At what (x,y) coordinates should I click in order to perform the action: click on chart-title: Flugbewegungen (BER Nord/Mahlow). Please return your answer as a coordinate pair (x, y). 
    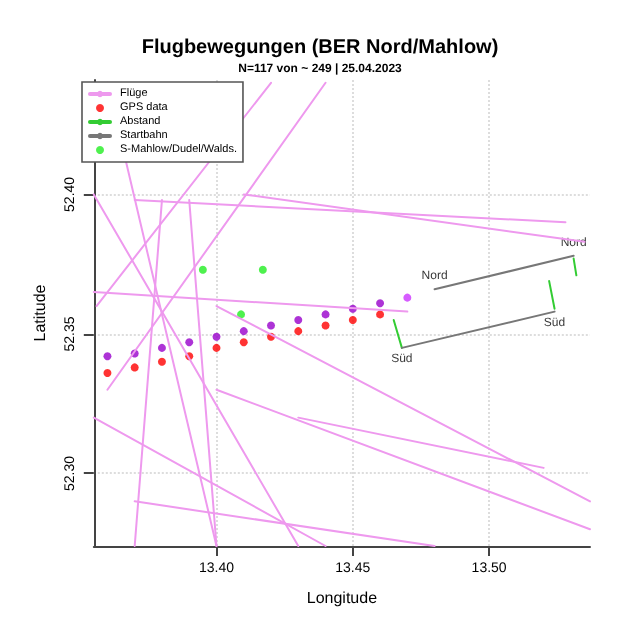
    Looking at the image, I should click on (320, 48).